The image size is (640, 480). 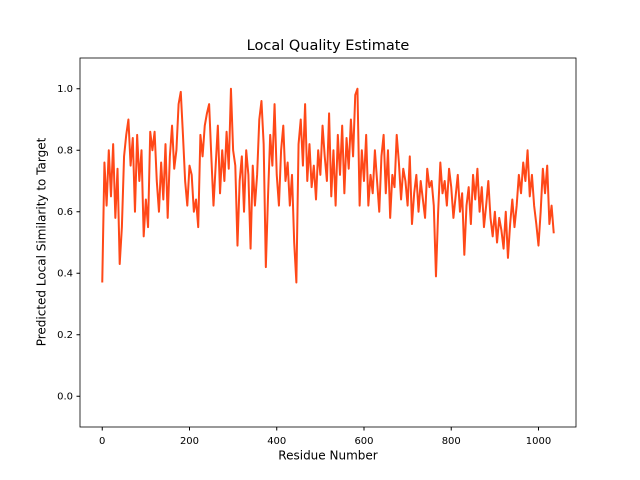 I want to click on x-tick-label: 0, so click(x=102, y=441).